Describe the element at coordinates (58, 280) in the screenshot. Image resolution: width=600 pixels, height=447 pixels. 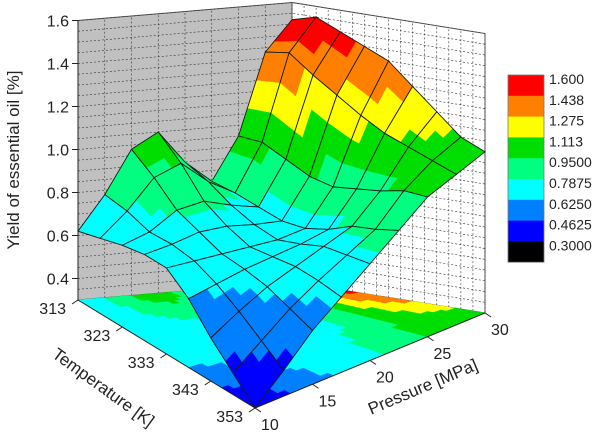
I see `z-tick-label: 0.4` at that location.